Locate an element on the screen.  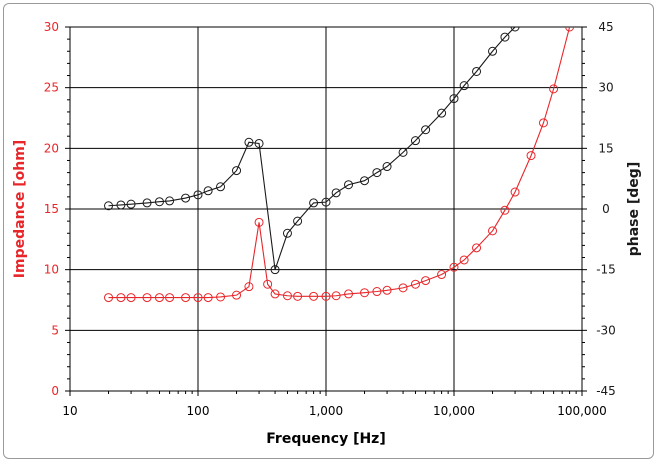
x-tick-label: 100 is located at coordinates (198, 411).